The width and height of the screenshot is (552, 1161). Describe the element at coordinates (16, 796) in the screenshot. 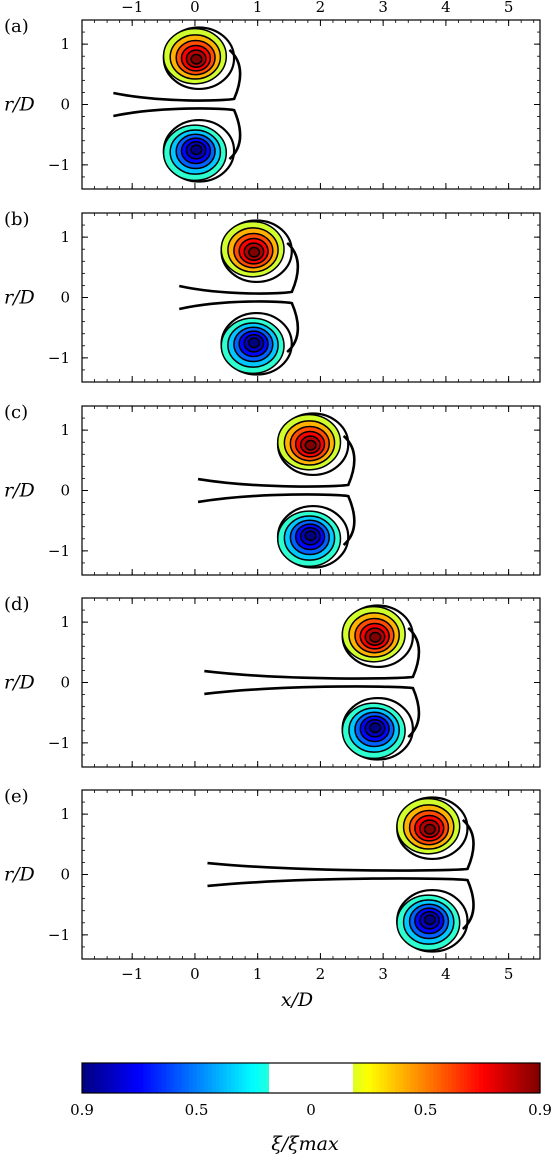

I see `panel-tag: (e)` at that location.